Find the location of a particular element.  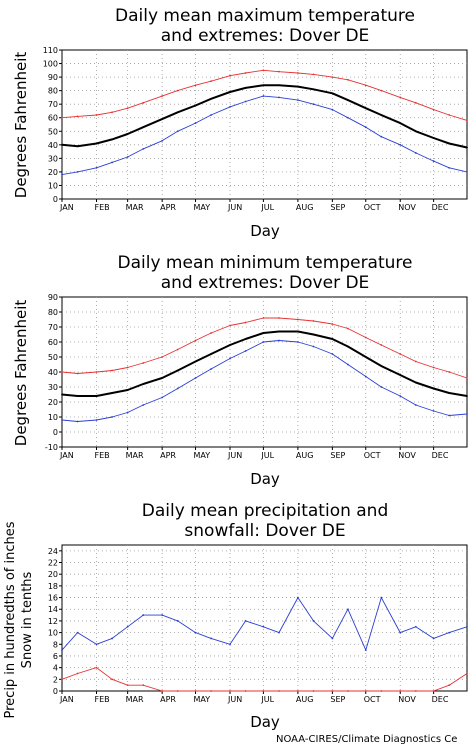

precip-y-tick-label: 8 is located at coordinates (55, 644).